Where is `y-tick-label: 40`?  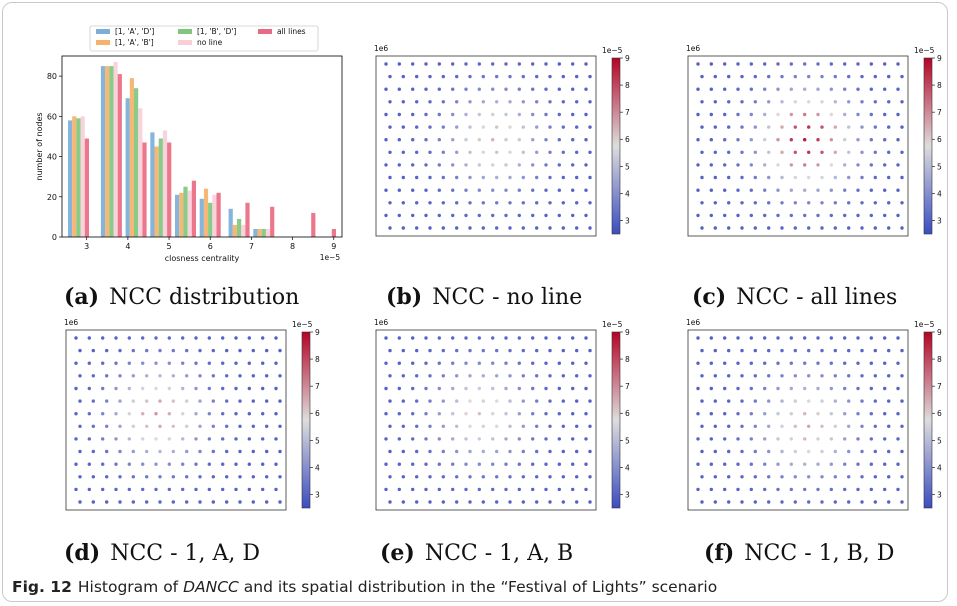
y-tick-label: 40 is located at coordinates (52, 157).